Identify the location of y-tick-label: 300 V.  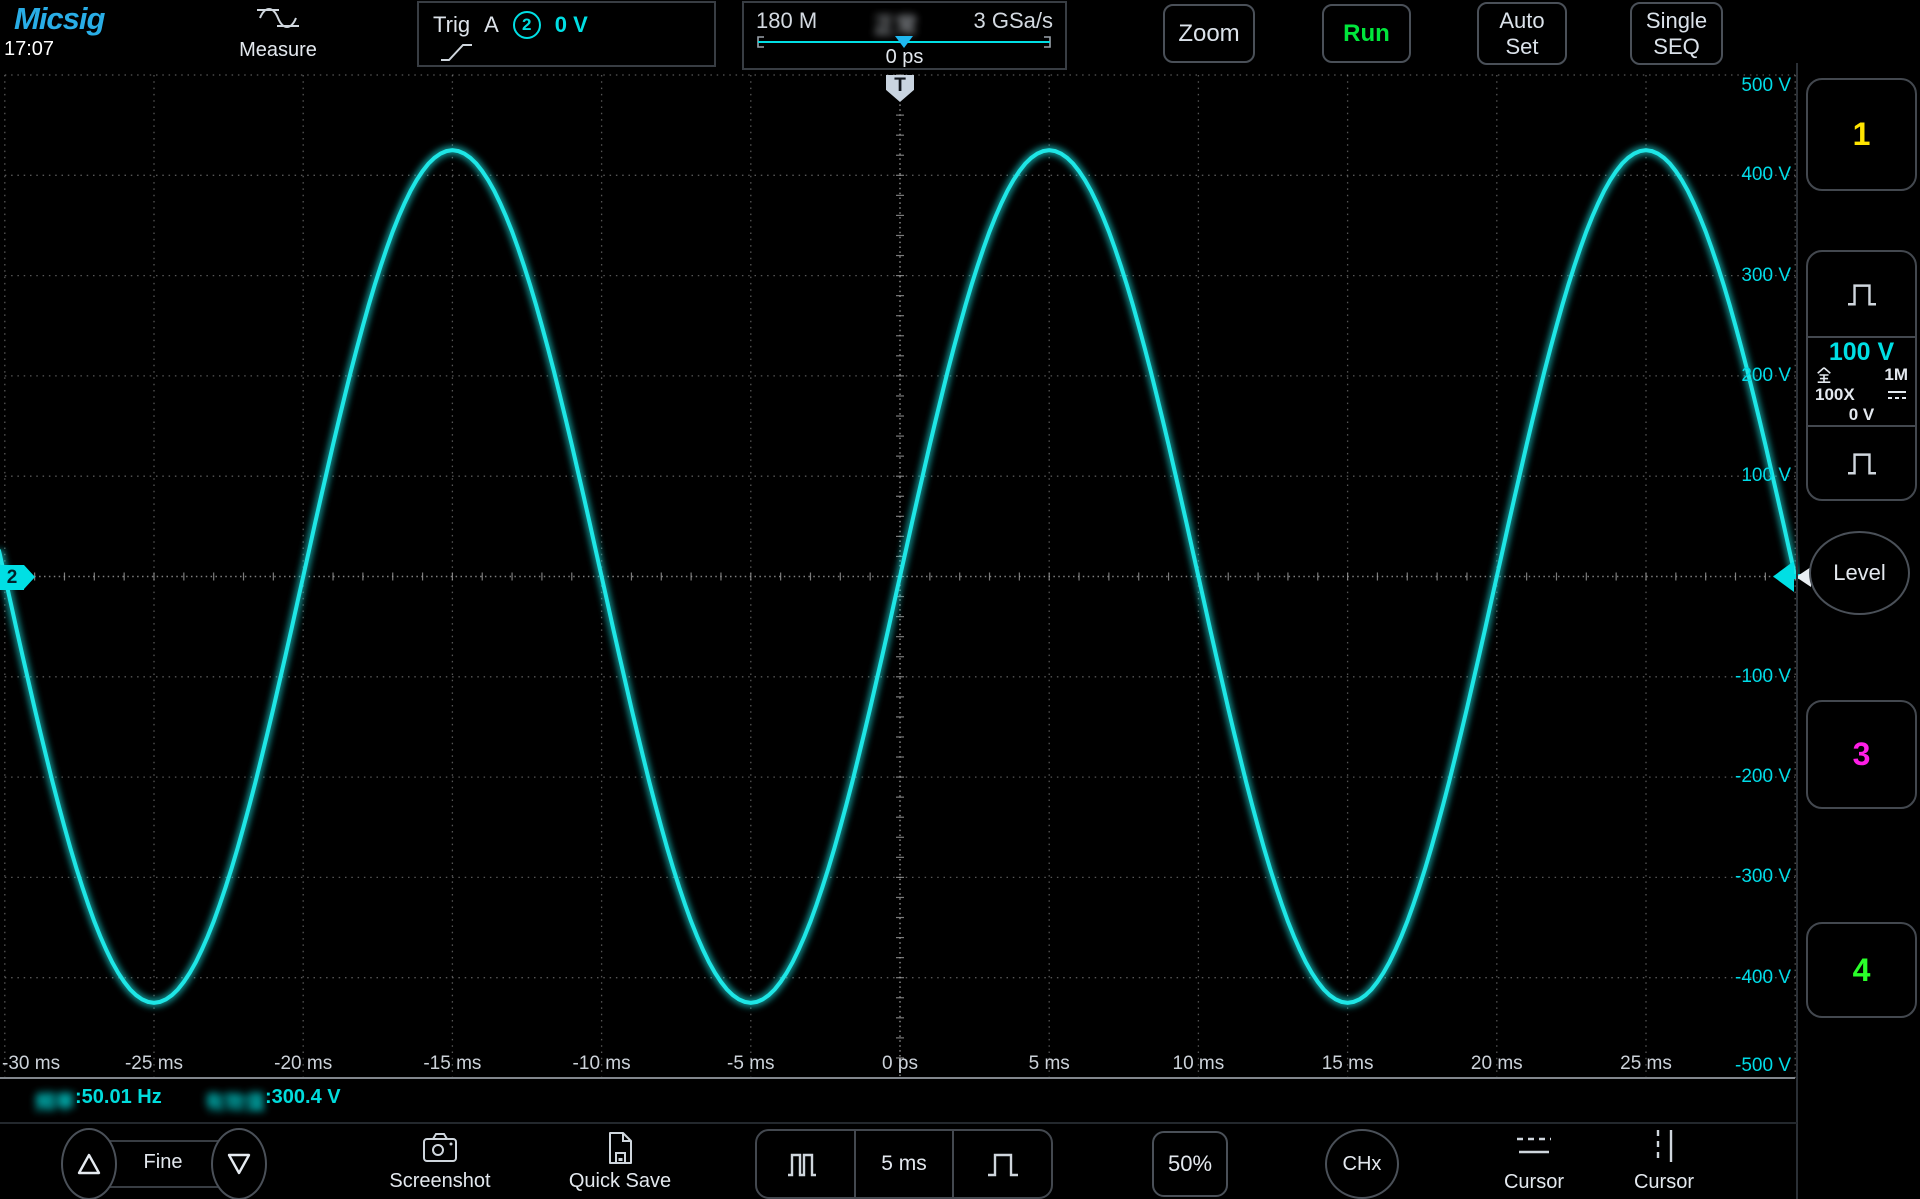
(1766, 275).